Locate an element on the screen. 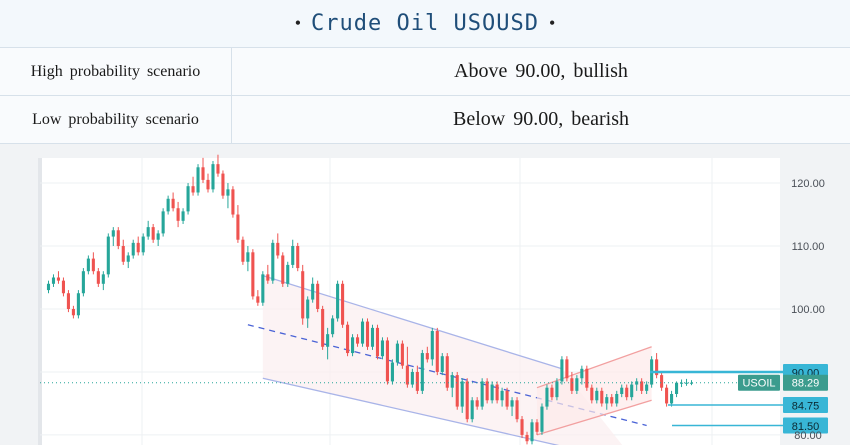 The height and width of the screenshot is (445, 850). y-axis: 120.00 110.00 100.00 80.00 is located at coordinates (808, 310).